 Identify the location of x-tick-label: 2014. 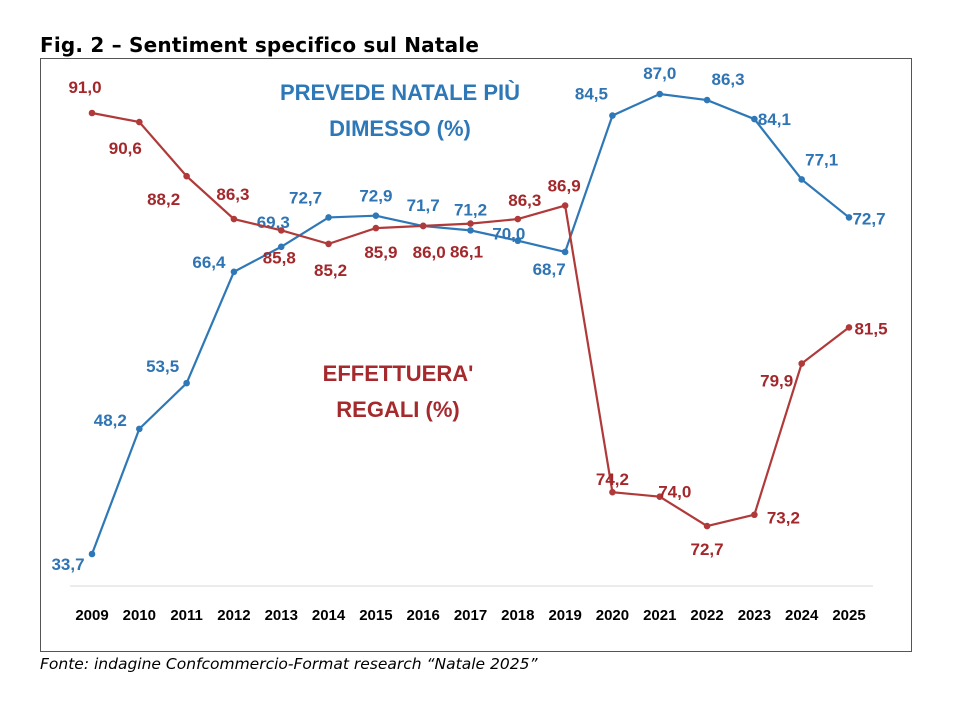
(329, 615).